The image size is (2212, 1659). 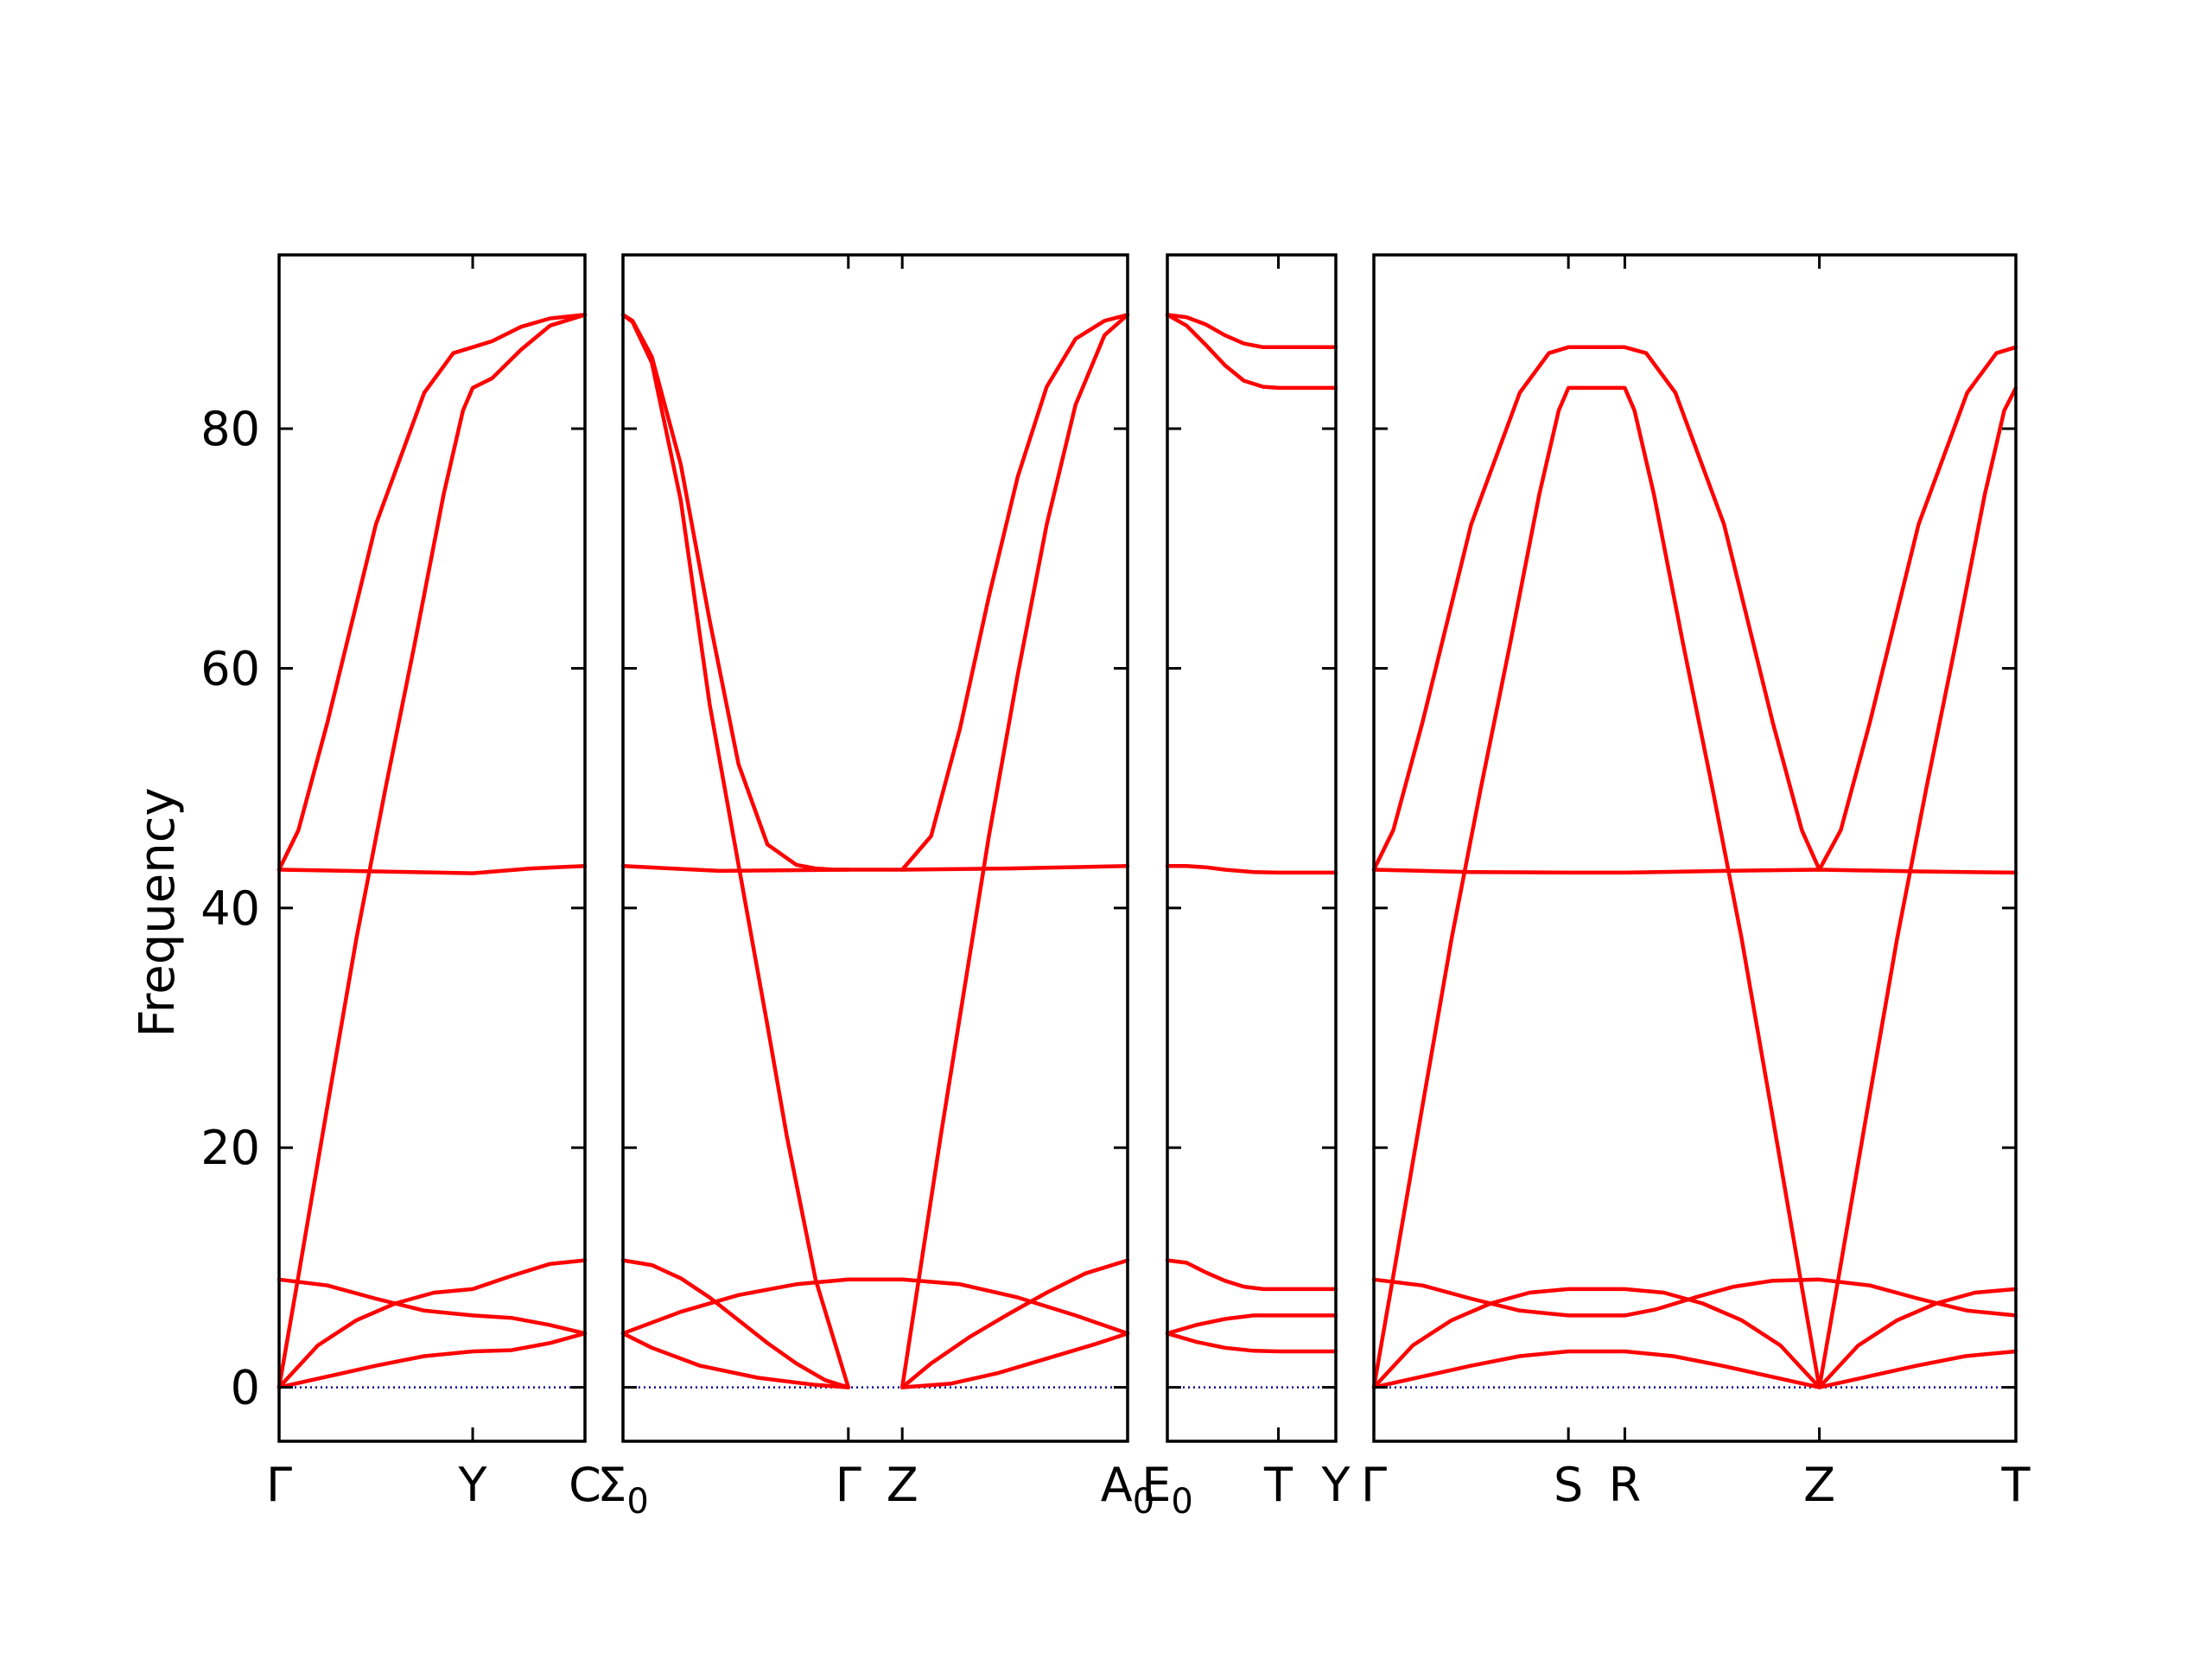 What do you see at coordinates (158, 912) in the screenshot?
I see `y-axis-label: Frequency` at bounding box center [158, 912].